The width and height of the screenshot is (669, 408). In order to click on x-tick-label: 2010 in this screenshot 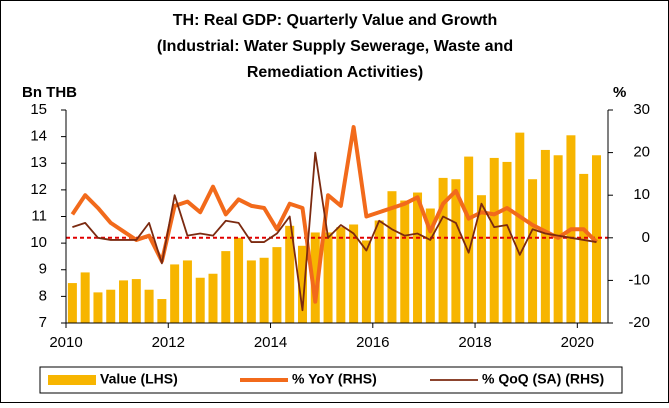, I will do `click(65, 342)`.